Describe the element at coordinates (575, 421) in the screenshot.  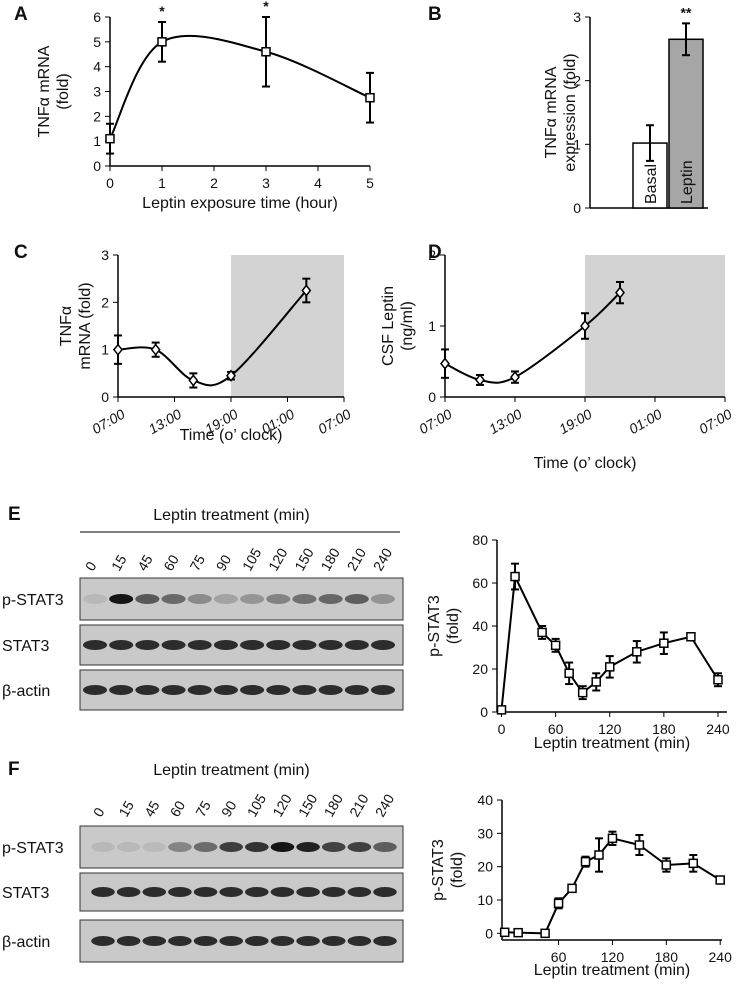
I see `x-tick-label: 19:00` at that location.